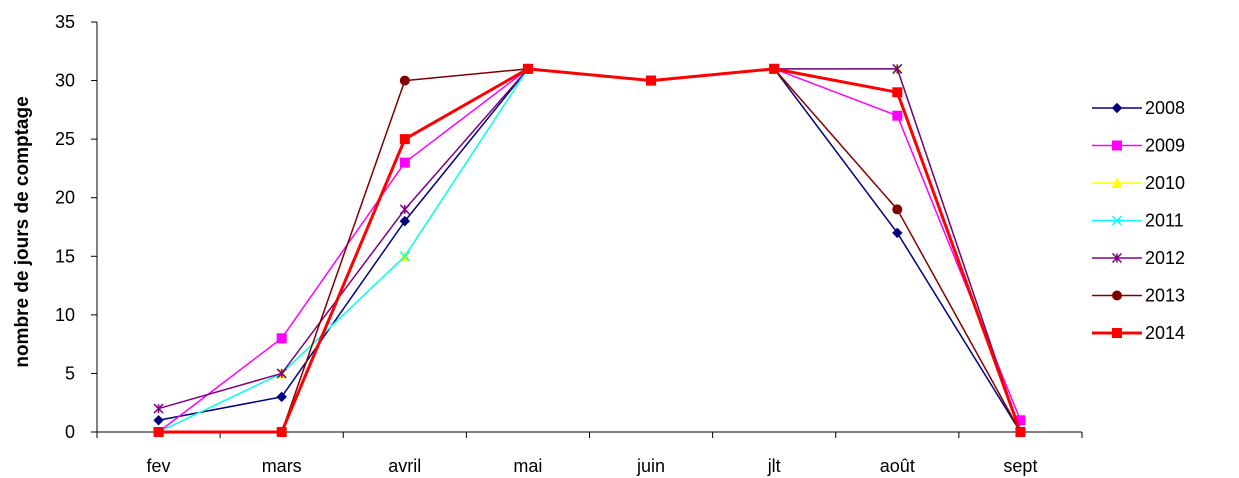 This screenshot has width=1239, height=478. Describe the element at coordinates (774, 466) in the screenshot. I see `x-tick-label: jlt` at that location.